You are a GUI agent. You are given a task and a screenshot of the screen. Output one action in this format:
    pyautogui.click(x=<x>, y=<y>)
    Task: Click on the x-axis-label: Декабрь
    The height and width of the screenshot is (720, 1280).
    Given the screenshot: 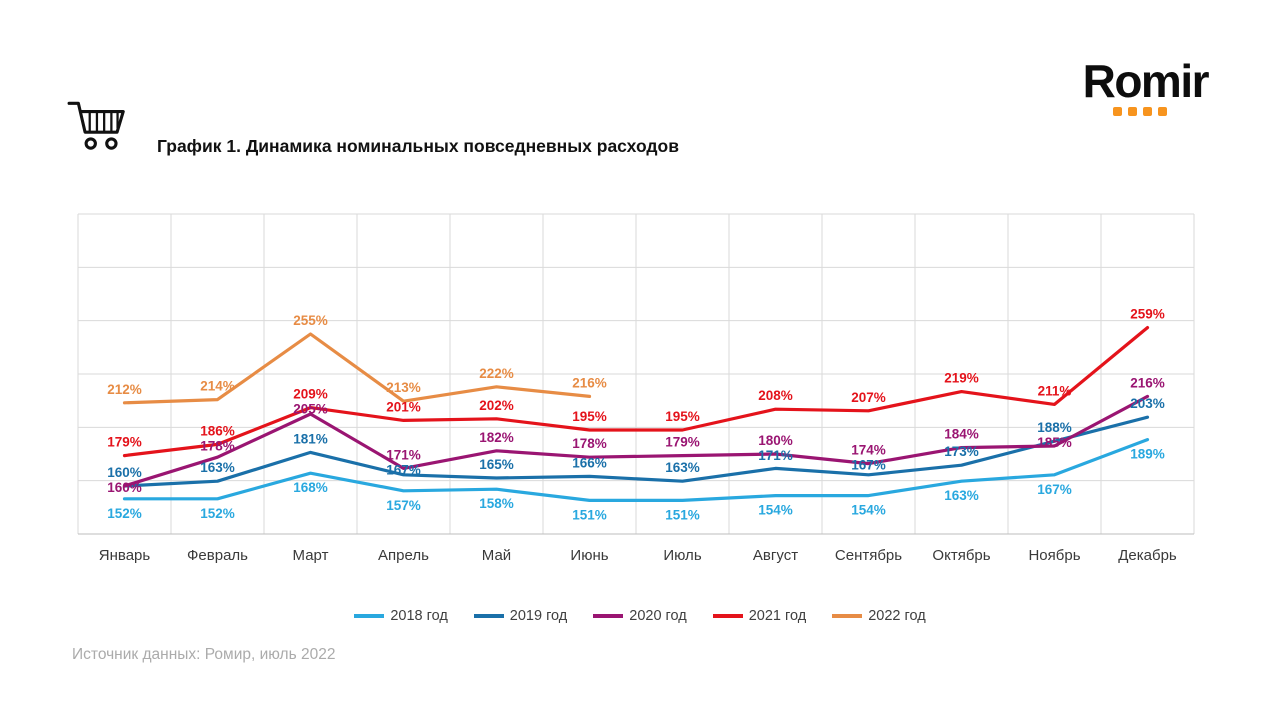 What is the action you would take?
    pyautogui.click(x=1147, y=555)
    